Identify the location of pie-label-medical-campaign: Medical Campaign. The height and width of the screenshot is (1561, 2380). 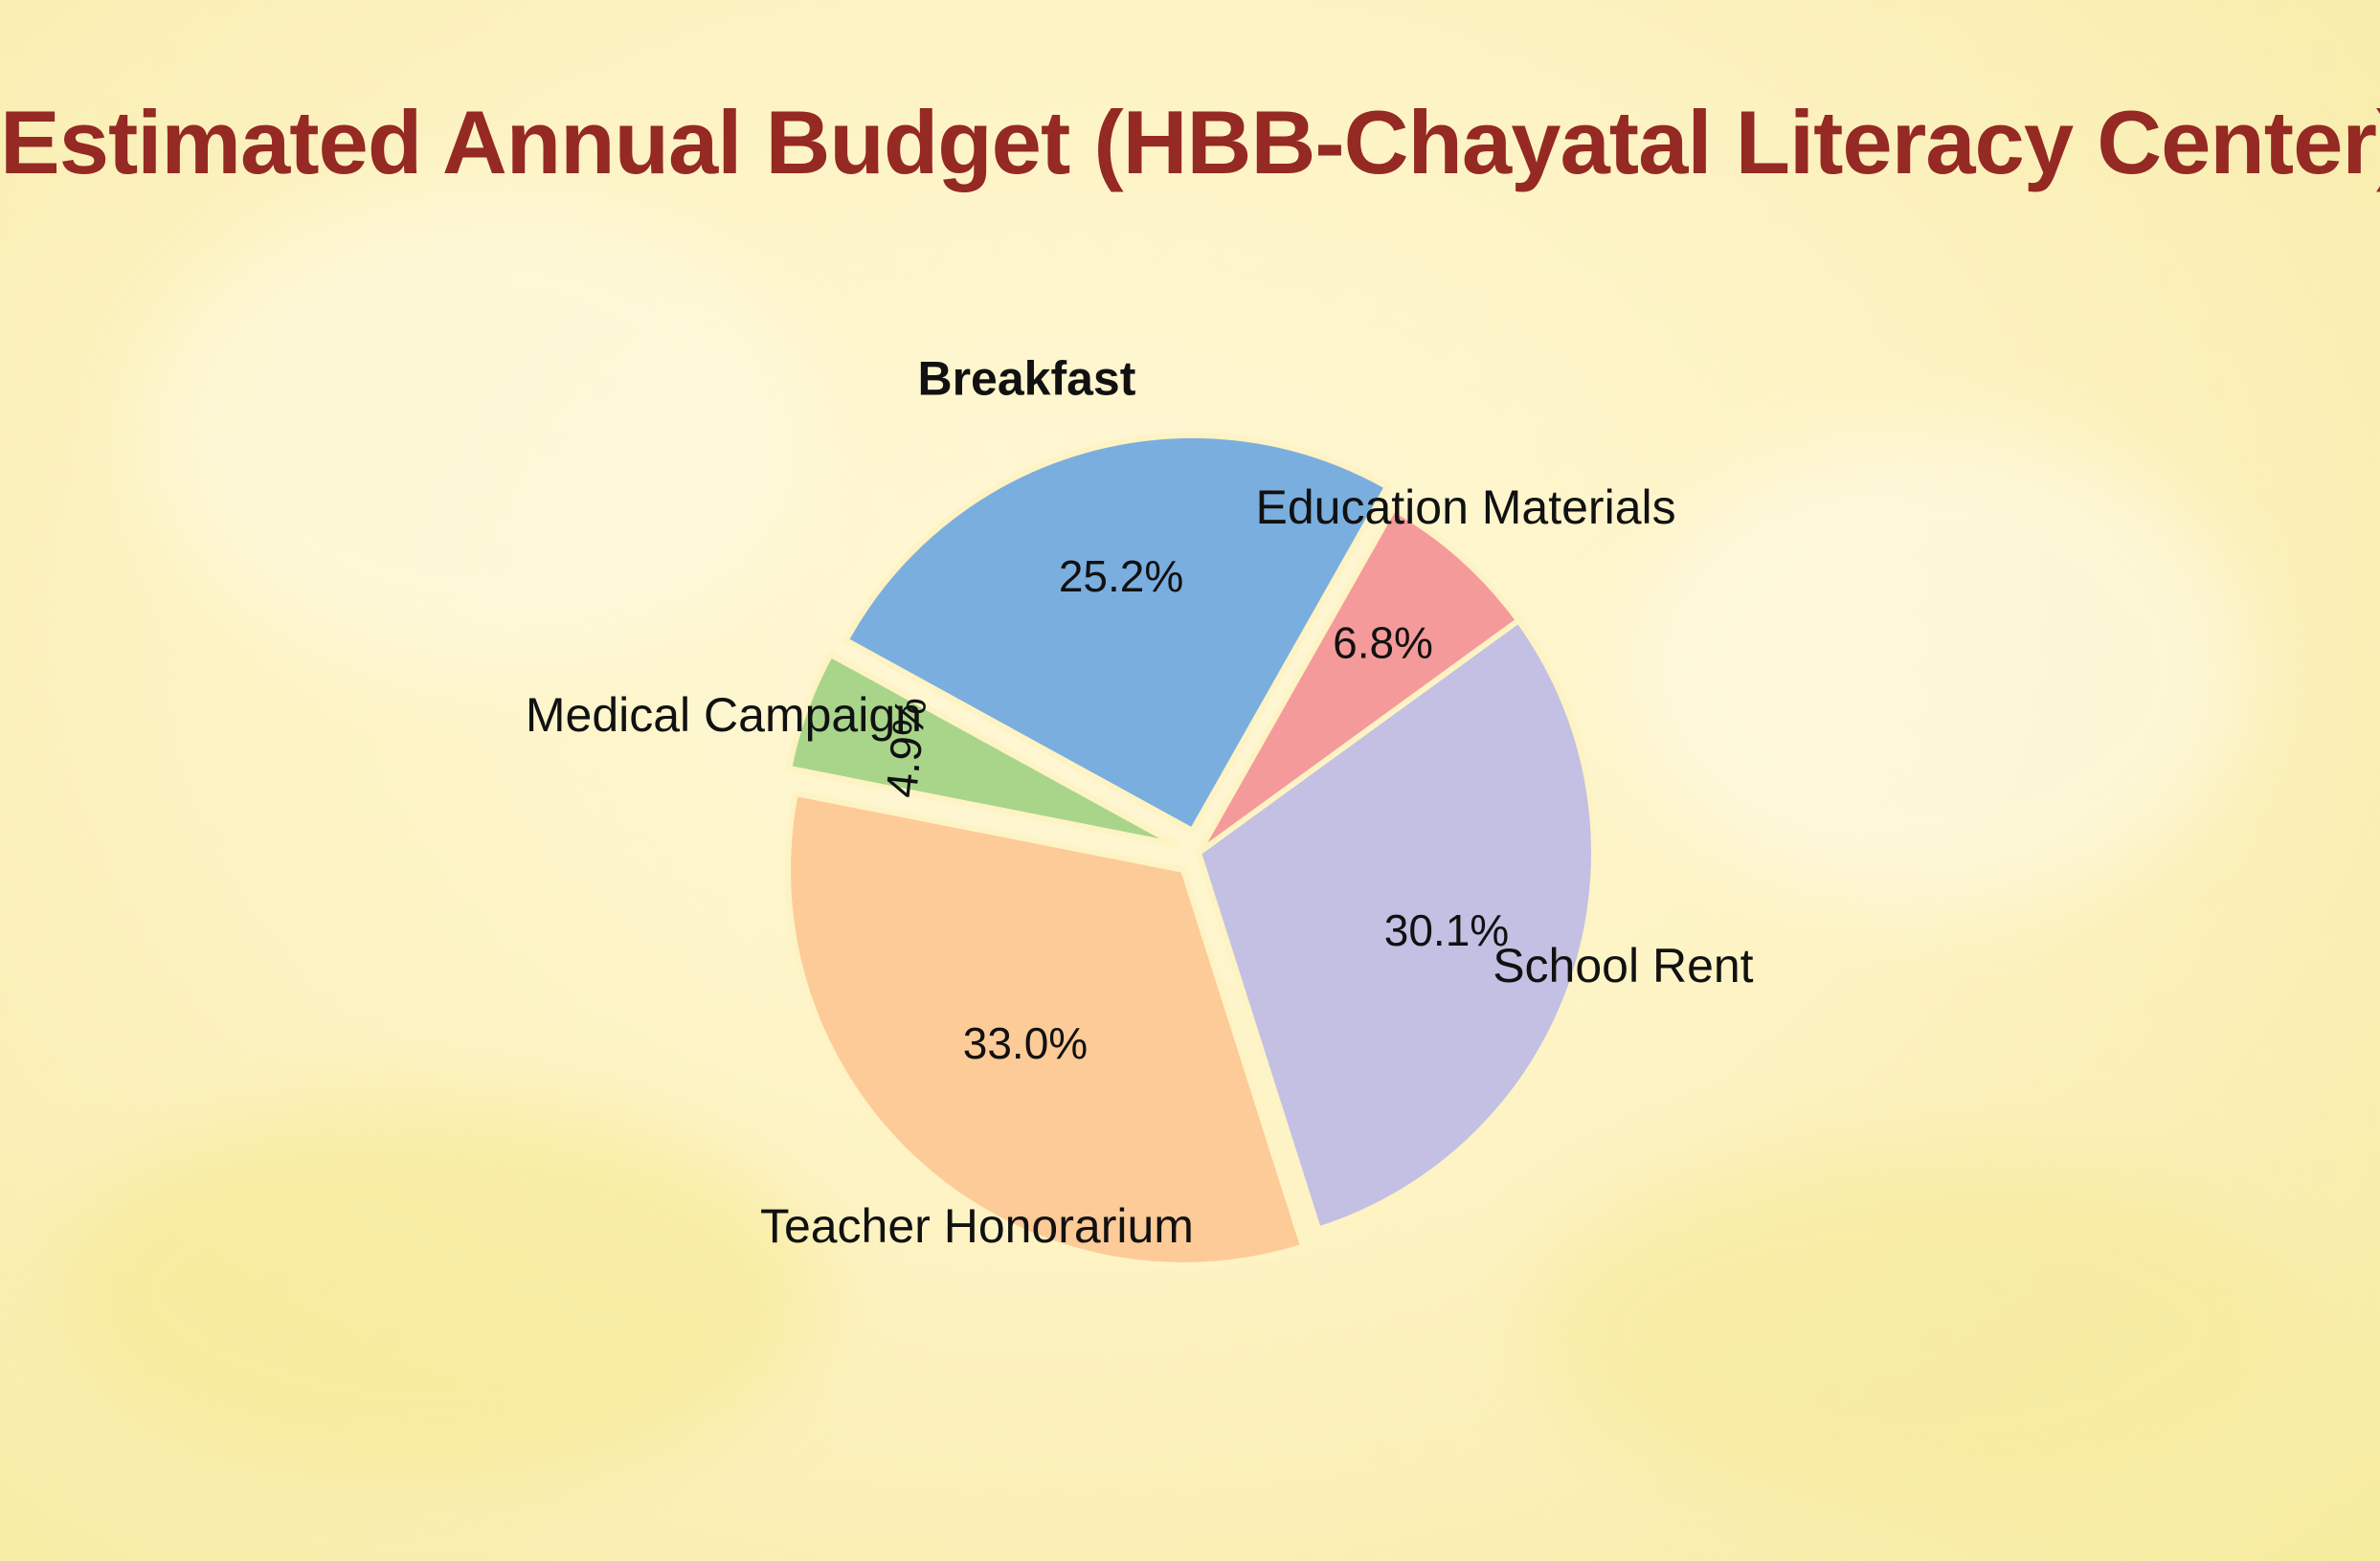
(724, 715).